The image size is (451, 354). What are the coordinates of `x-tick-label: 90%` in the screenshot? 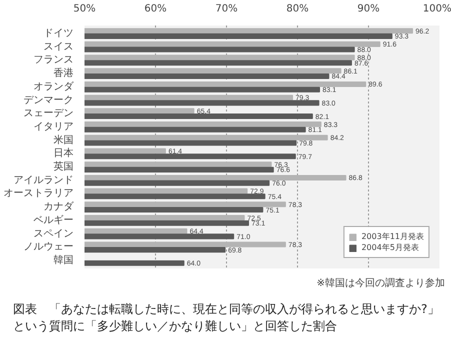 It's located at (368, 9).